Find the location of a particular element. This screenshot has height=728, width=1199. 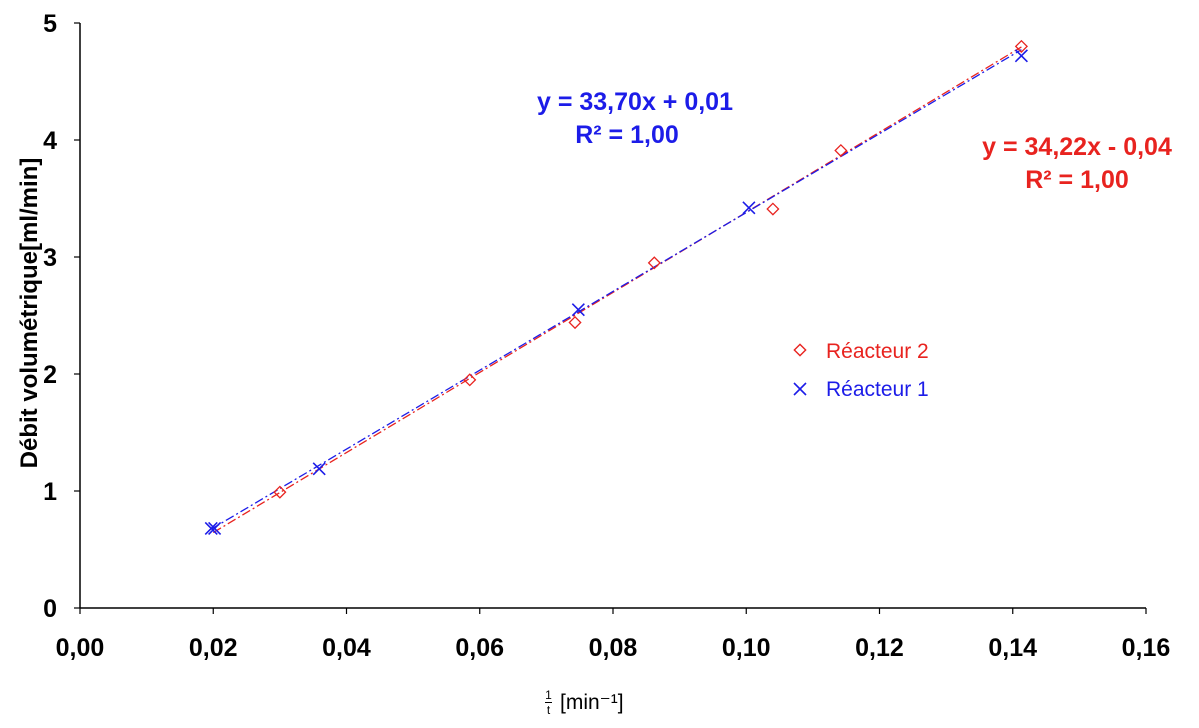

equation-reacteur-2: y = 34,22x - 0,04 R² = 1,00 is located at coordinates (1077, 163).